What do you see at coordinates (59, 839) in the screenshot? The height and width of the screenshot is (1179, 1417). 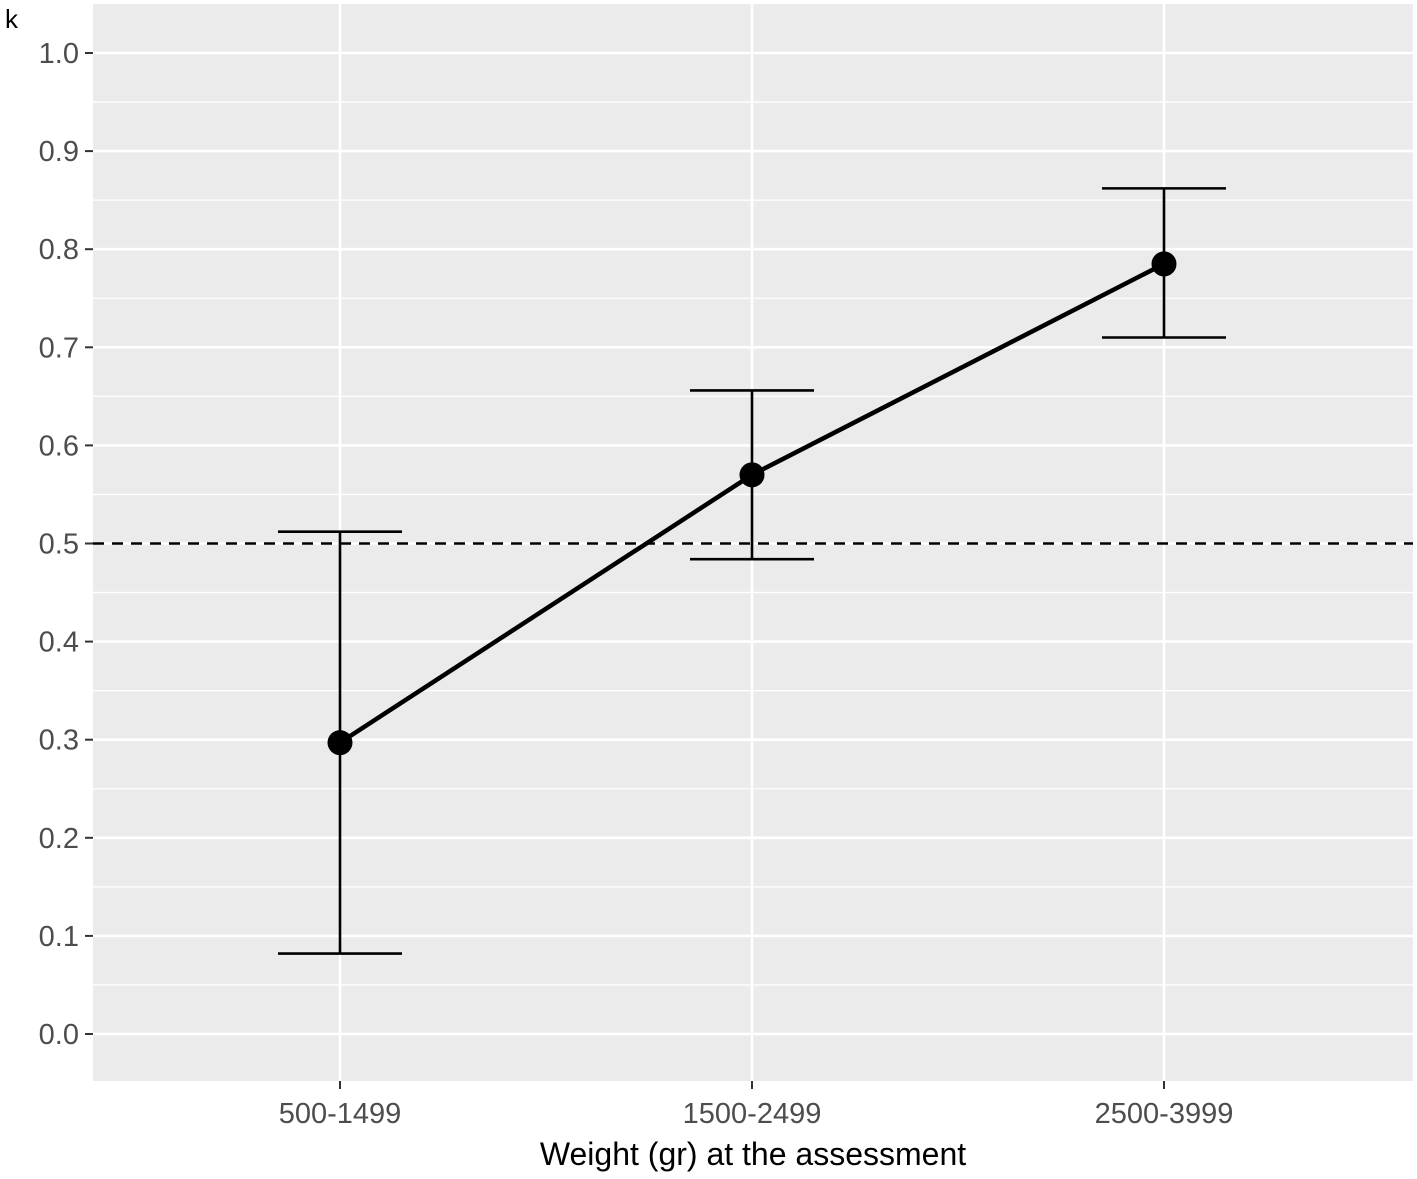 I see `y-tick-label: 0.2` at bounding box center [59, 839].